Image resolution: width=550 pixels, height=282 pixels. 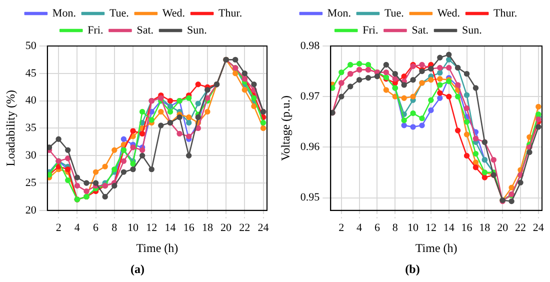 What do you see at coordinates (31, 155) in the screenshot?
I see `y-tick-label: 30` at bounding box center [31, 155].